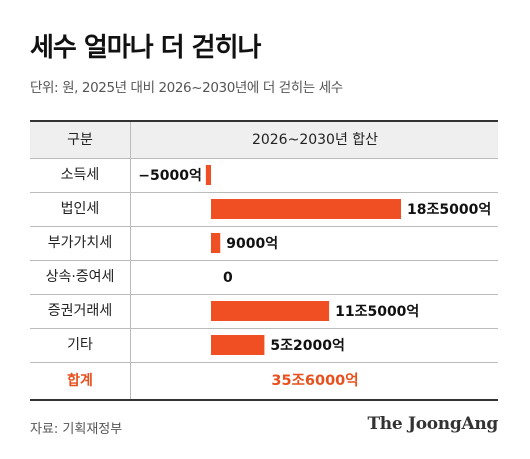 This screenshot has width=530, height=459. I want to click on chart-subtitle: 단위: 원, 2025년 대비 2026~2030년에 더 걷히는 세수, so click(186, 88).